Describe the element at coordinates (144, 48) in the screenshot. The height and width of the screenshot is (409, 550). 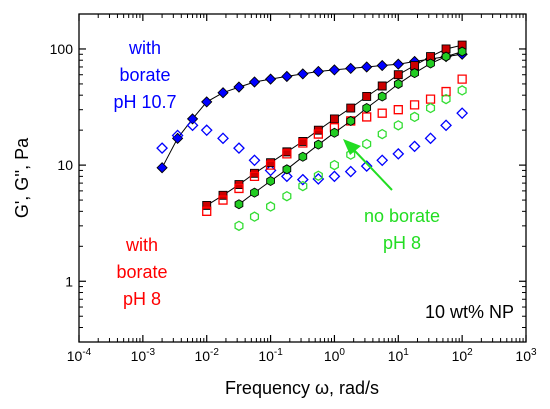
I see `annotation-line: with` at that location.